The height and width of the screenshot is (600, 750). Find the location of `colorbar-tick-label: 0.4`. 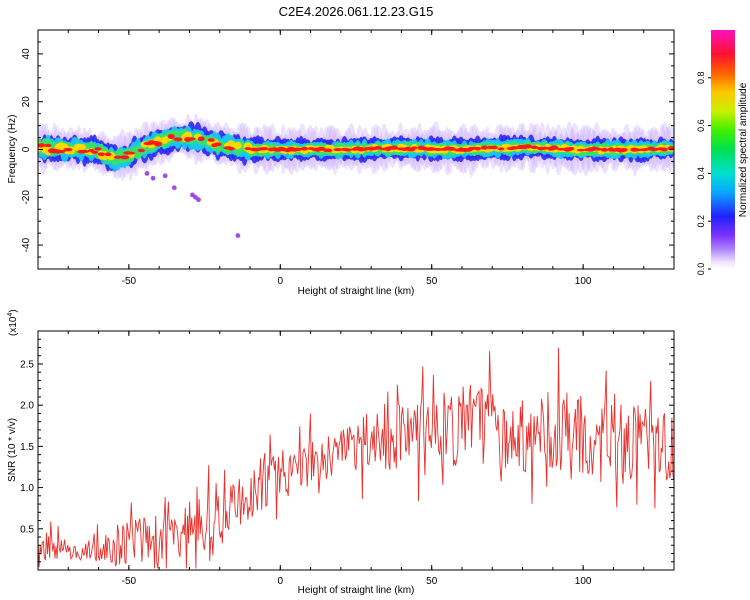

colorbar-tick-label: 0.4 is located at coordinates (701, 173).